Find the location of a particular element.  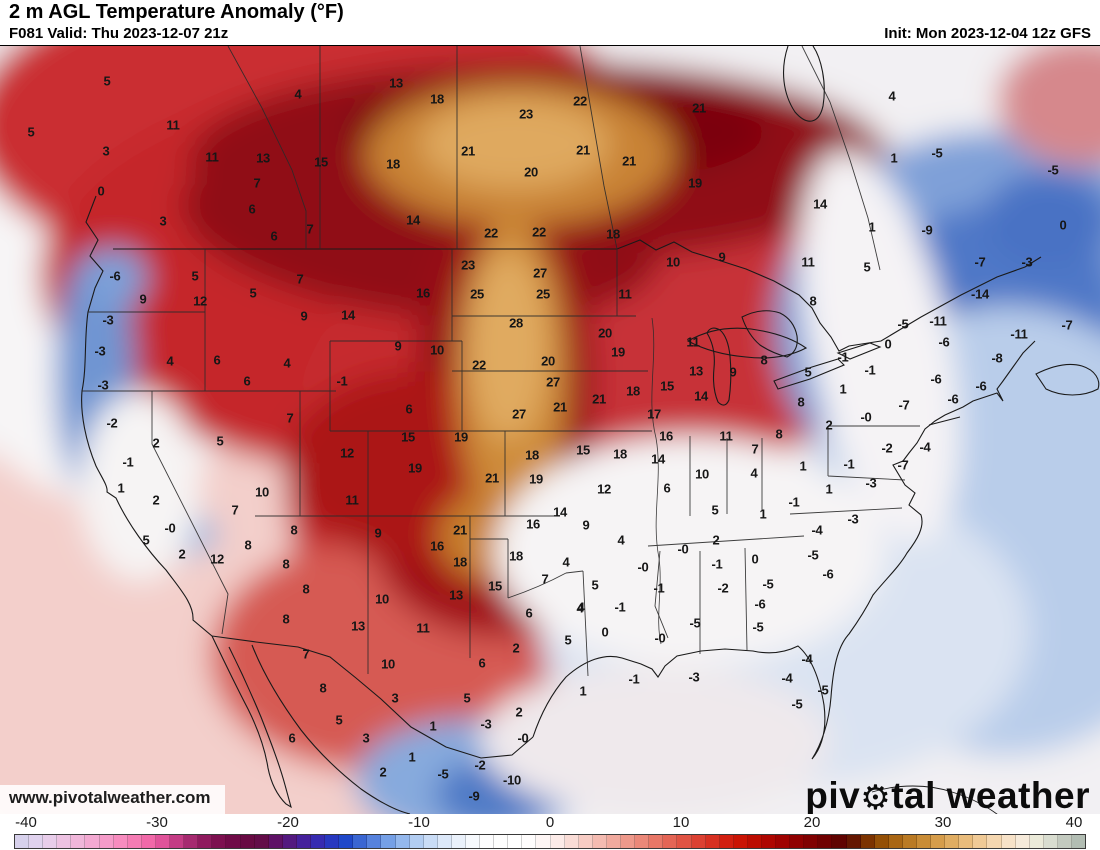

map-value-label: 15 is located at coordinates (667, 386).